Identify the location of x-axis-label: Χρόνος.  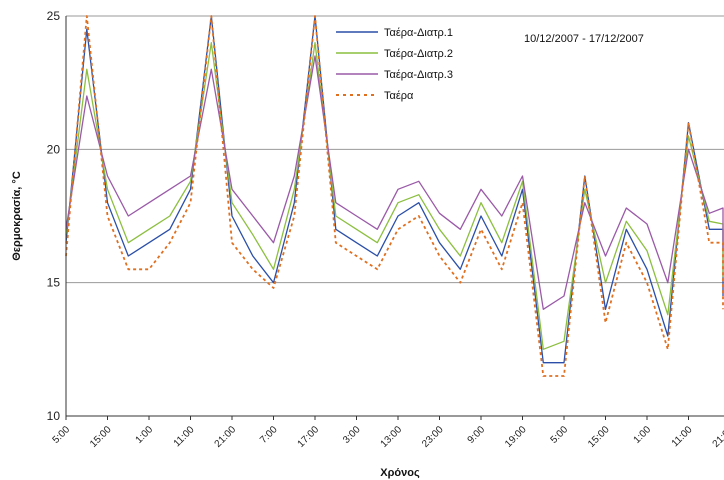
(400, 473).